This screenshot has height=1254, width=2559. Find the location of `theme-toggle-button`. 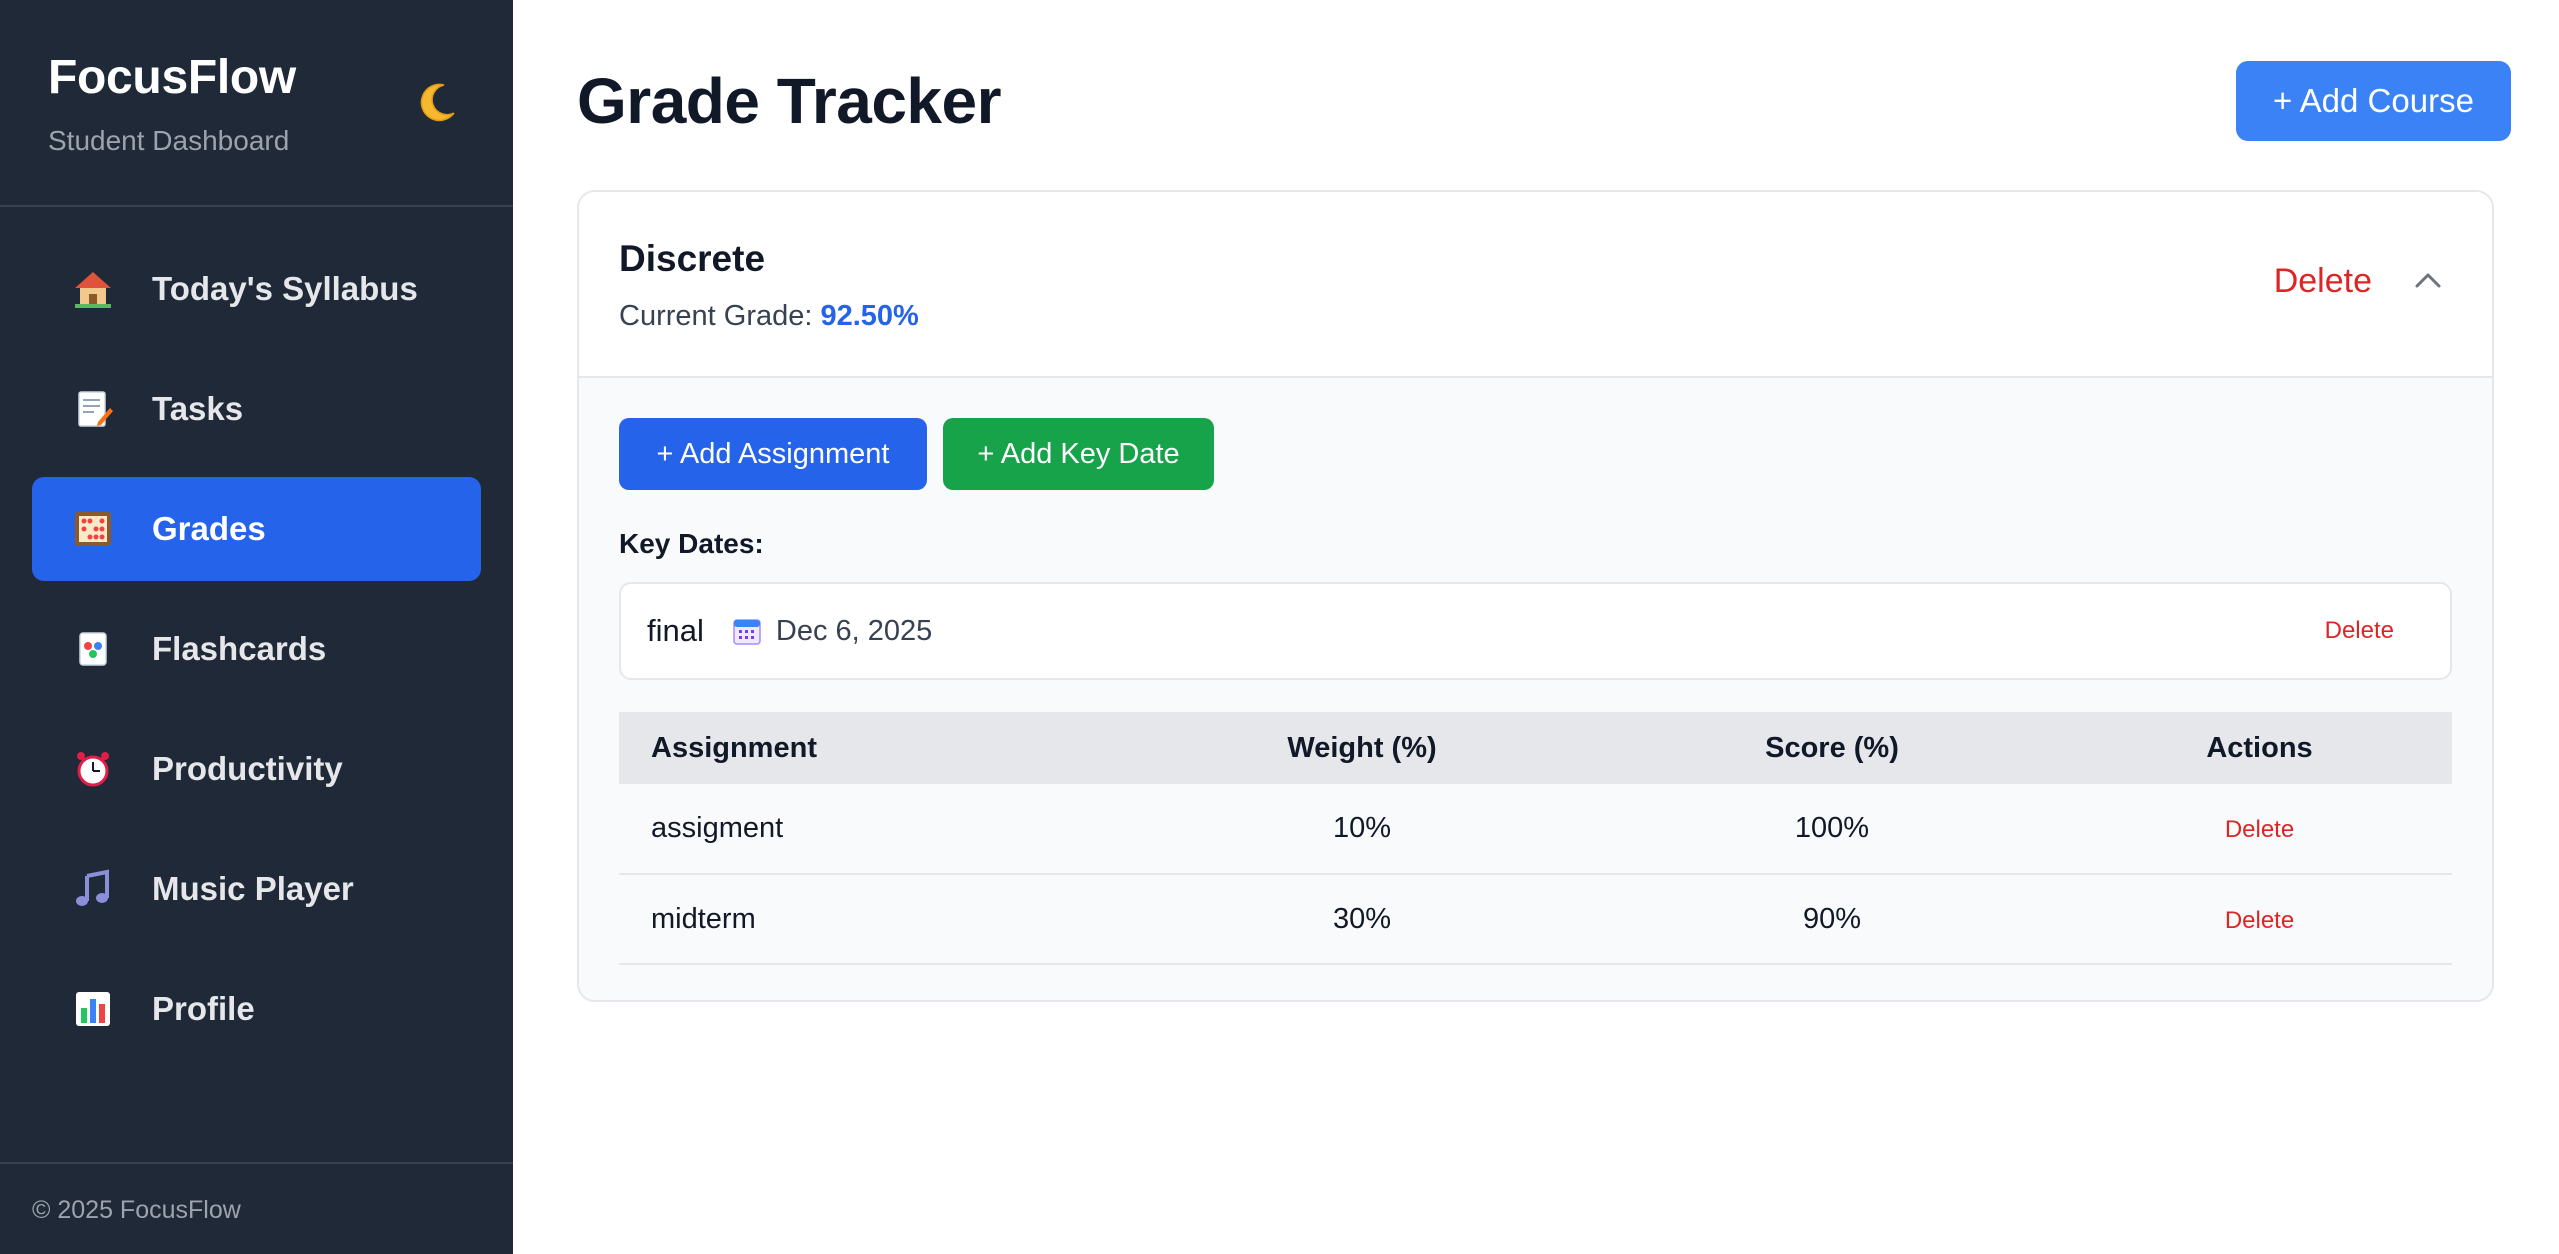

theme-toggle-button is located at coordinates (437, 102).